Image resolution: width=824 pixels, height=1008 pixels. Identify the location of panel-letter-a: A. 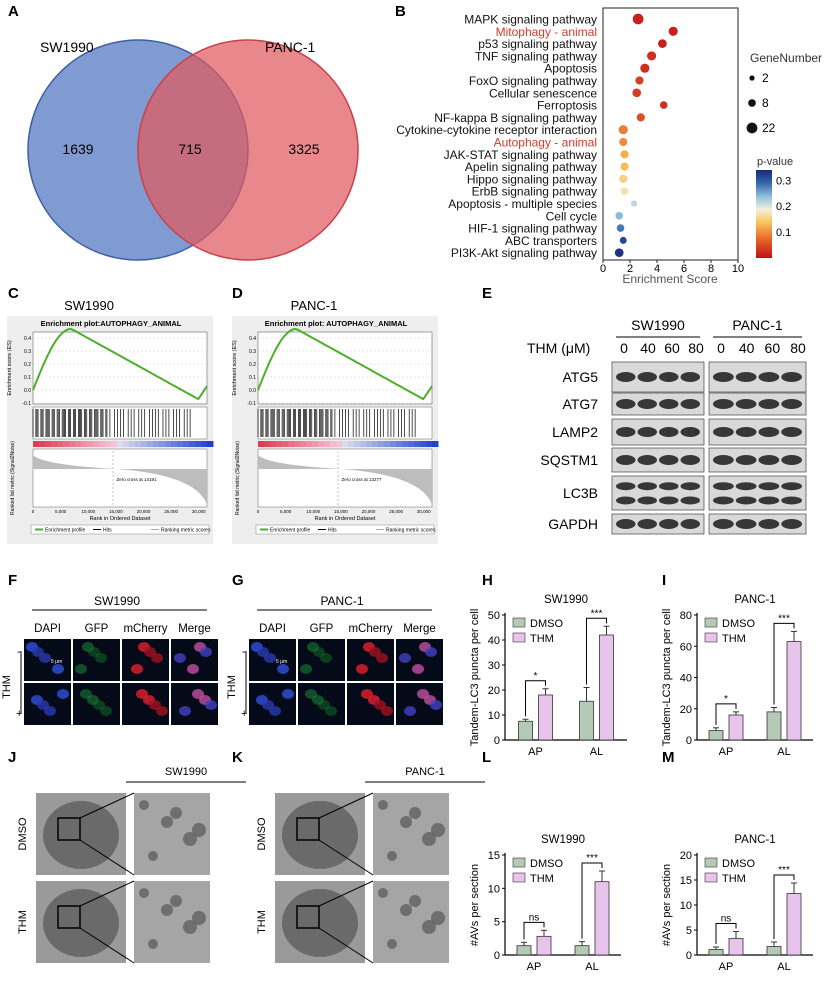
(13, 11).